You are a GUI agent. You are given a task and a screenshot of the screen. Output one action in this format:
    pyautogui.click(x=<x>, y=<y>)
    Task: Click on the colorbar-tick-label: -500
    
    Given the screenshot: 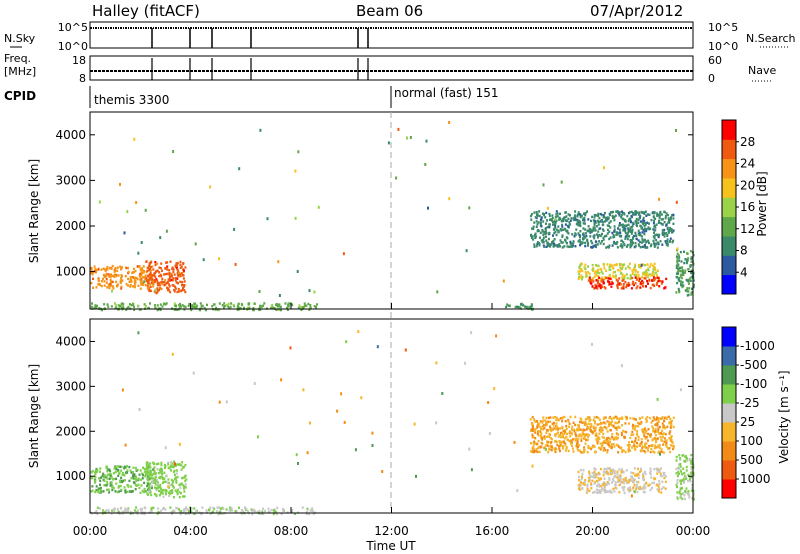 What is the action you would take?
    pyautogui.click(x=753, y=365)
    